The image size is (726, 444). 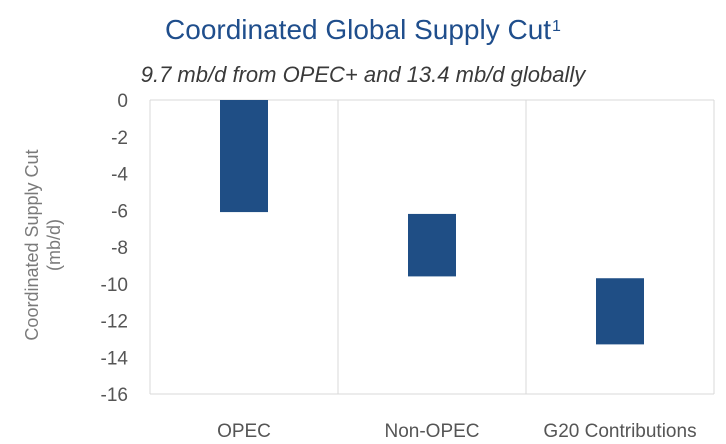 I want to click on y-tick-label: -16, so click(x=114, y=395).